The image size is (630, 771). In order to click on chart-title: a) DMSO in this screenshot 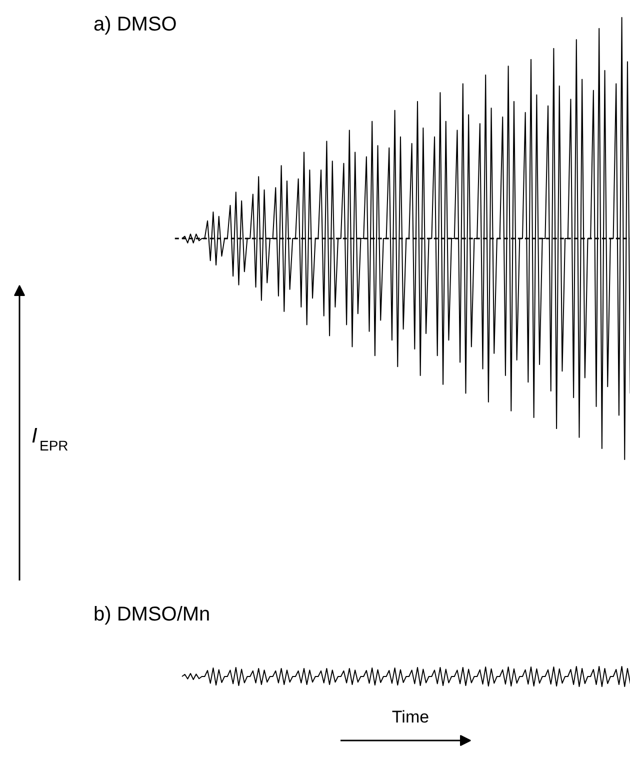, I will do `click(135, 25)`.